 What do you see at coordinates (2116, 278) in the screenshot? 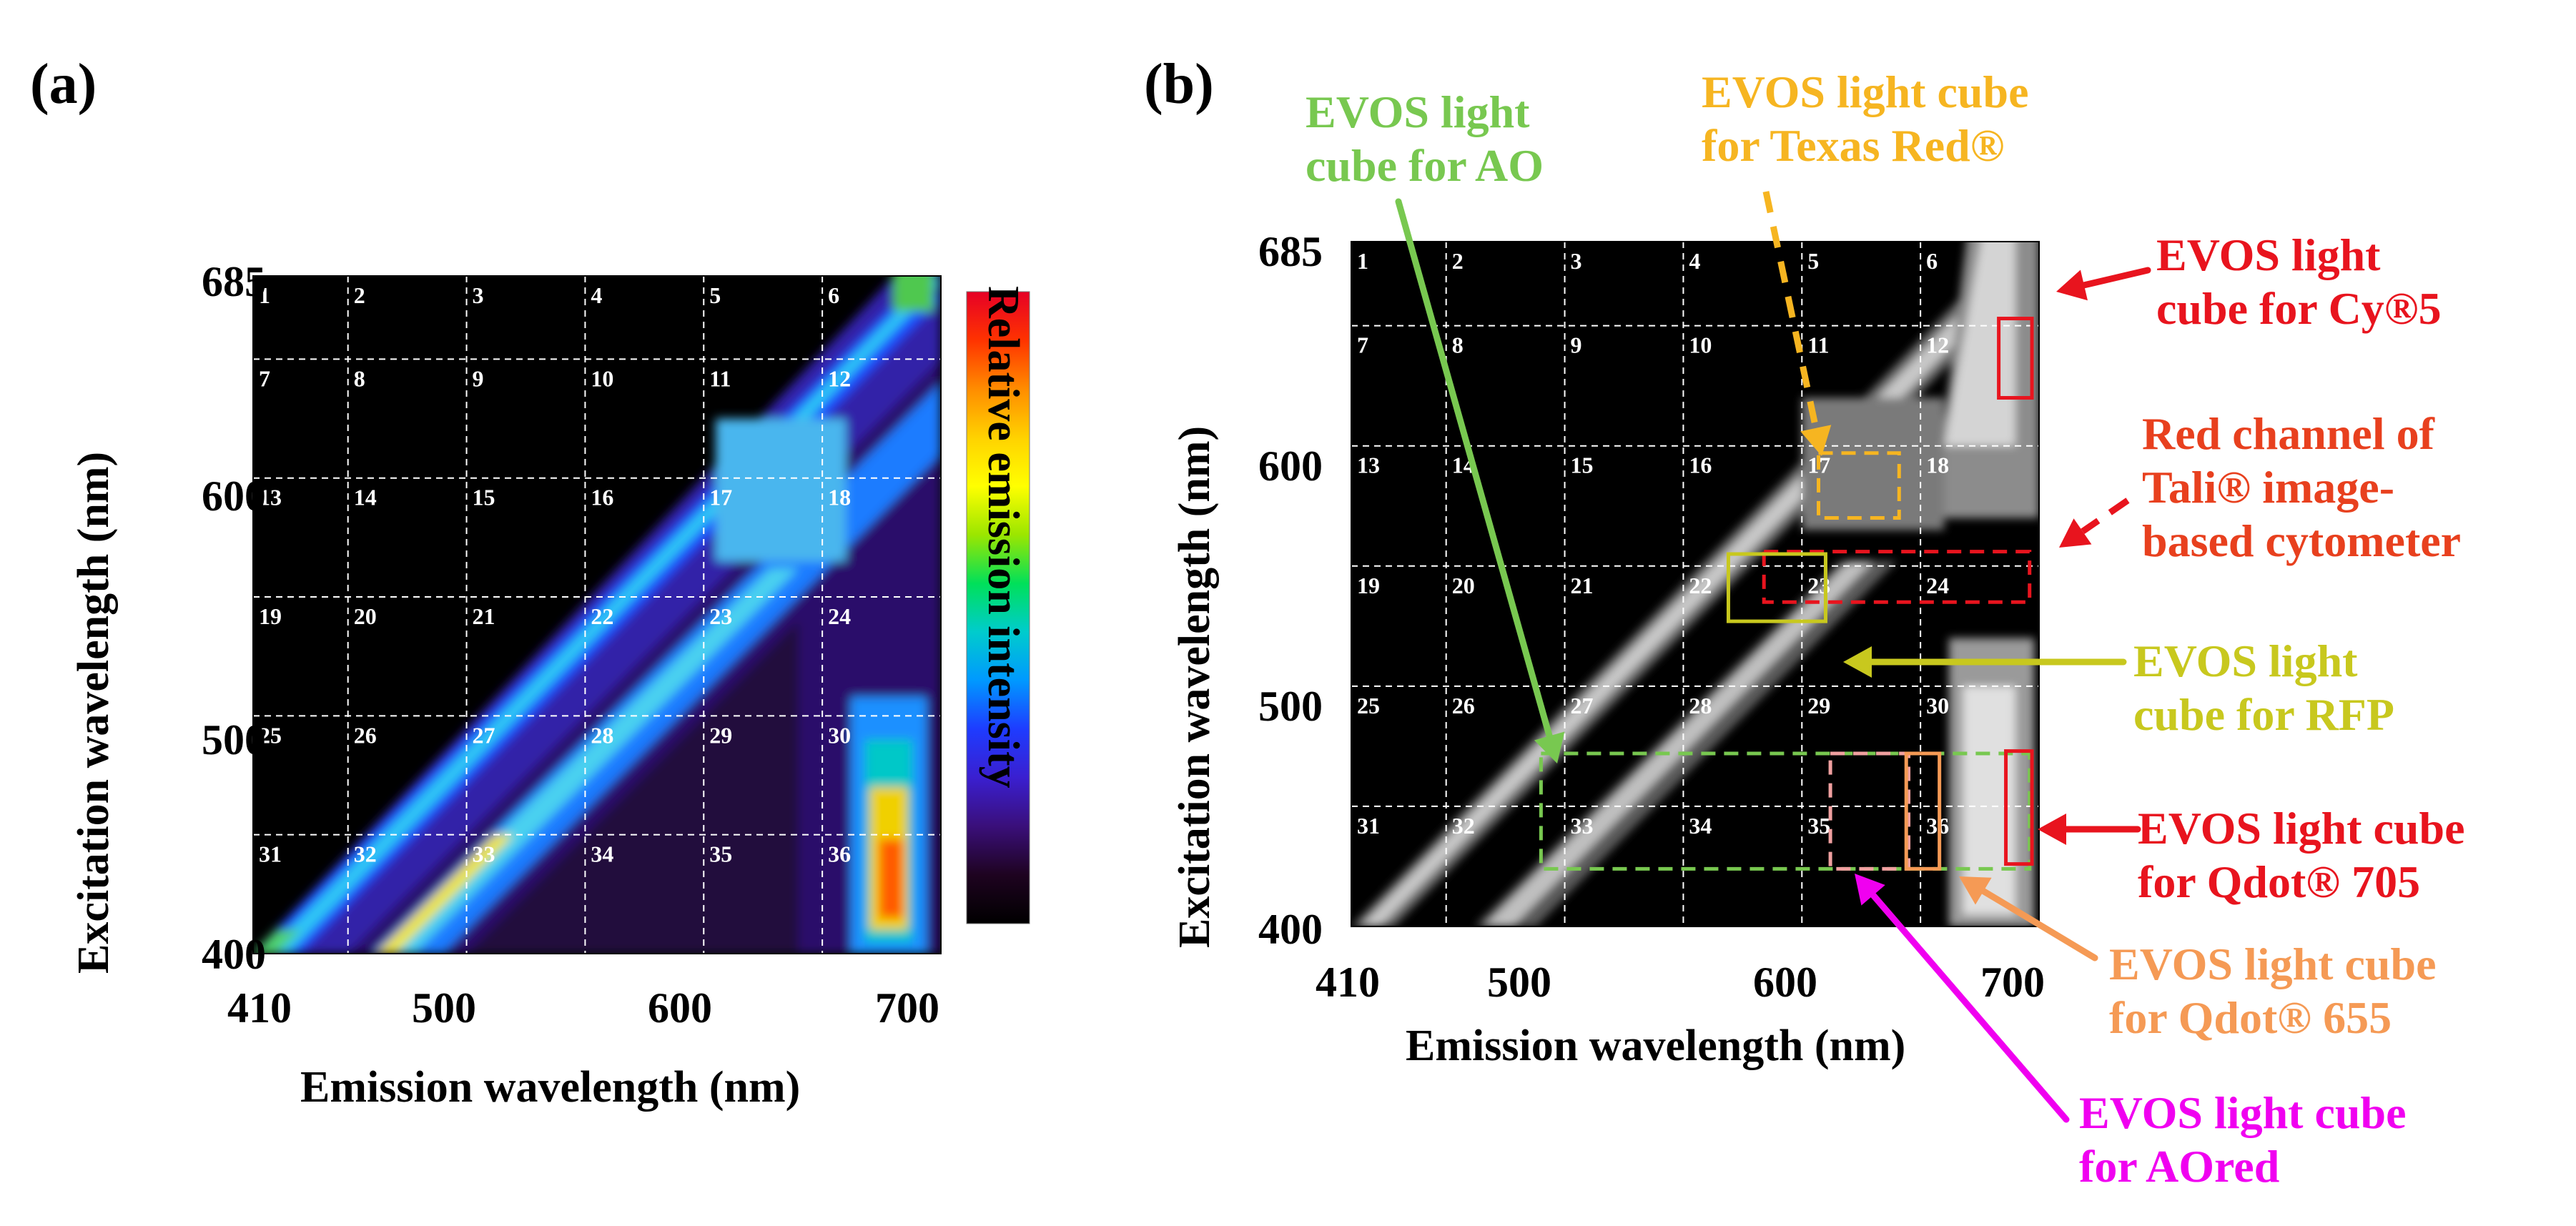
I see `arrow-cy5-shaft` at bounding box center [2116, 278].